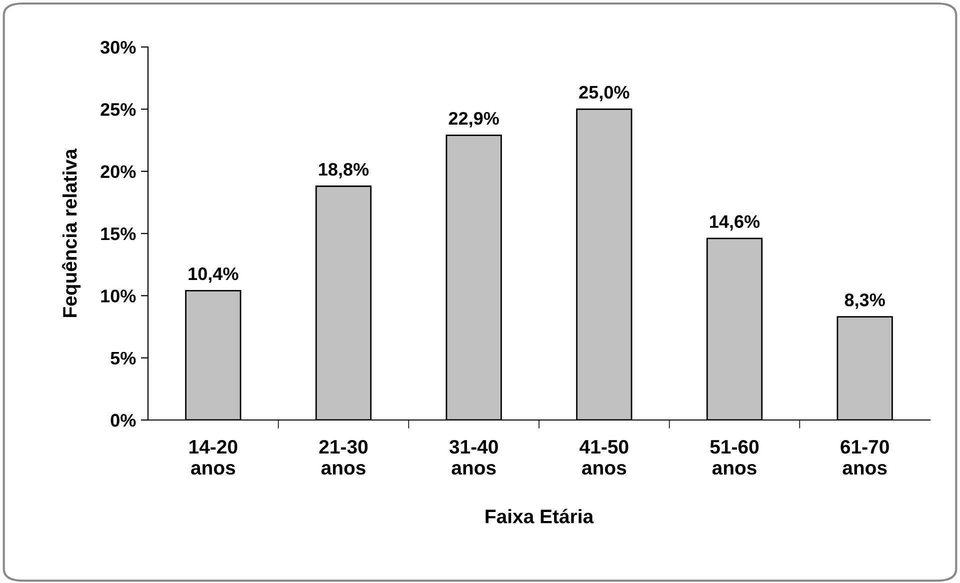  Describe the element at coordinates (123, 420) in the screenshot. I see `y-tick-label: 0%` at that location.